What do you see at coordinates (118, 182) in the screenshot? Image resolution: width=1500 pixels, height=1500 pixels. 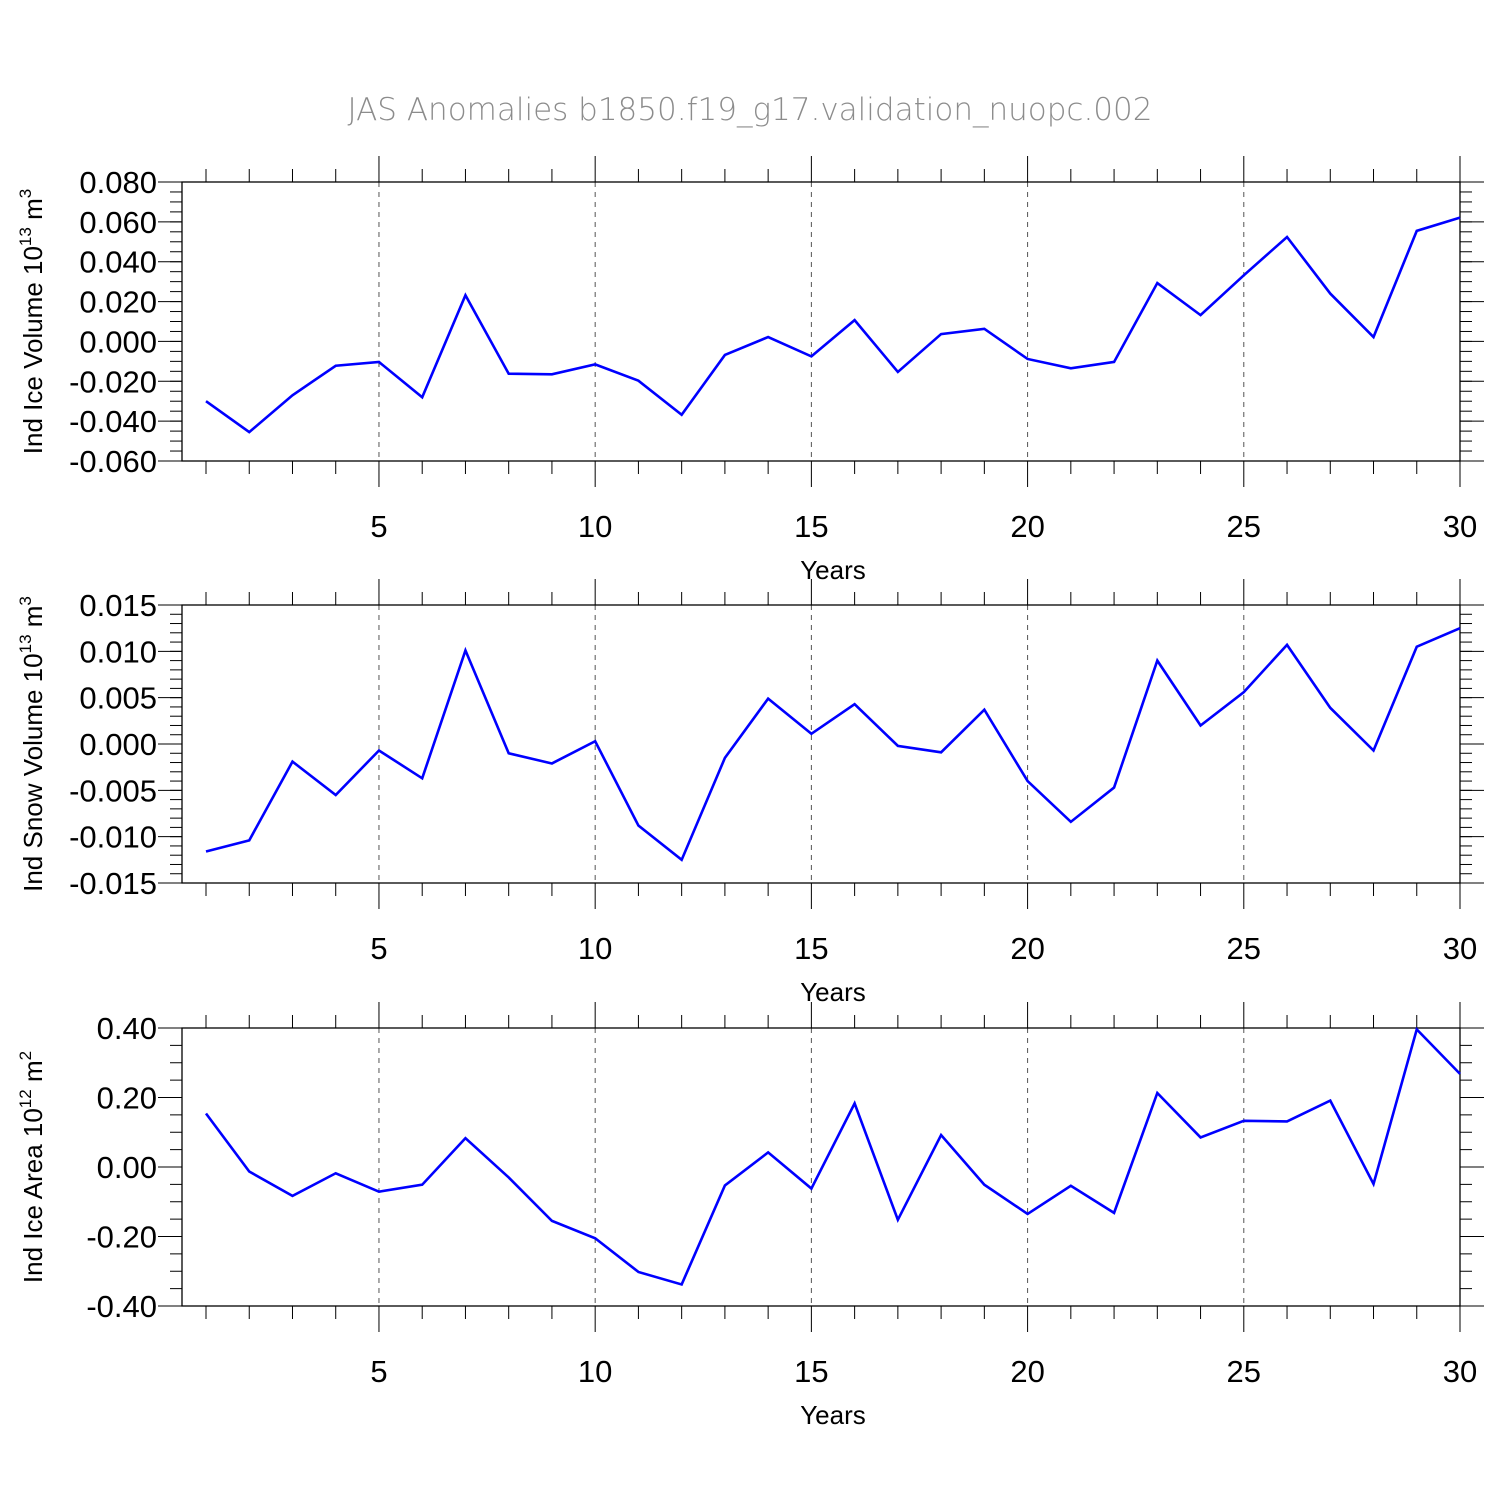 I see `y-tick-label: 0.080` at bounding box center [118, 182].